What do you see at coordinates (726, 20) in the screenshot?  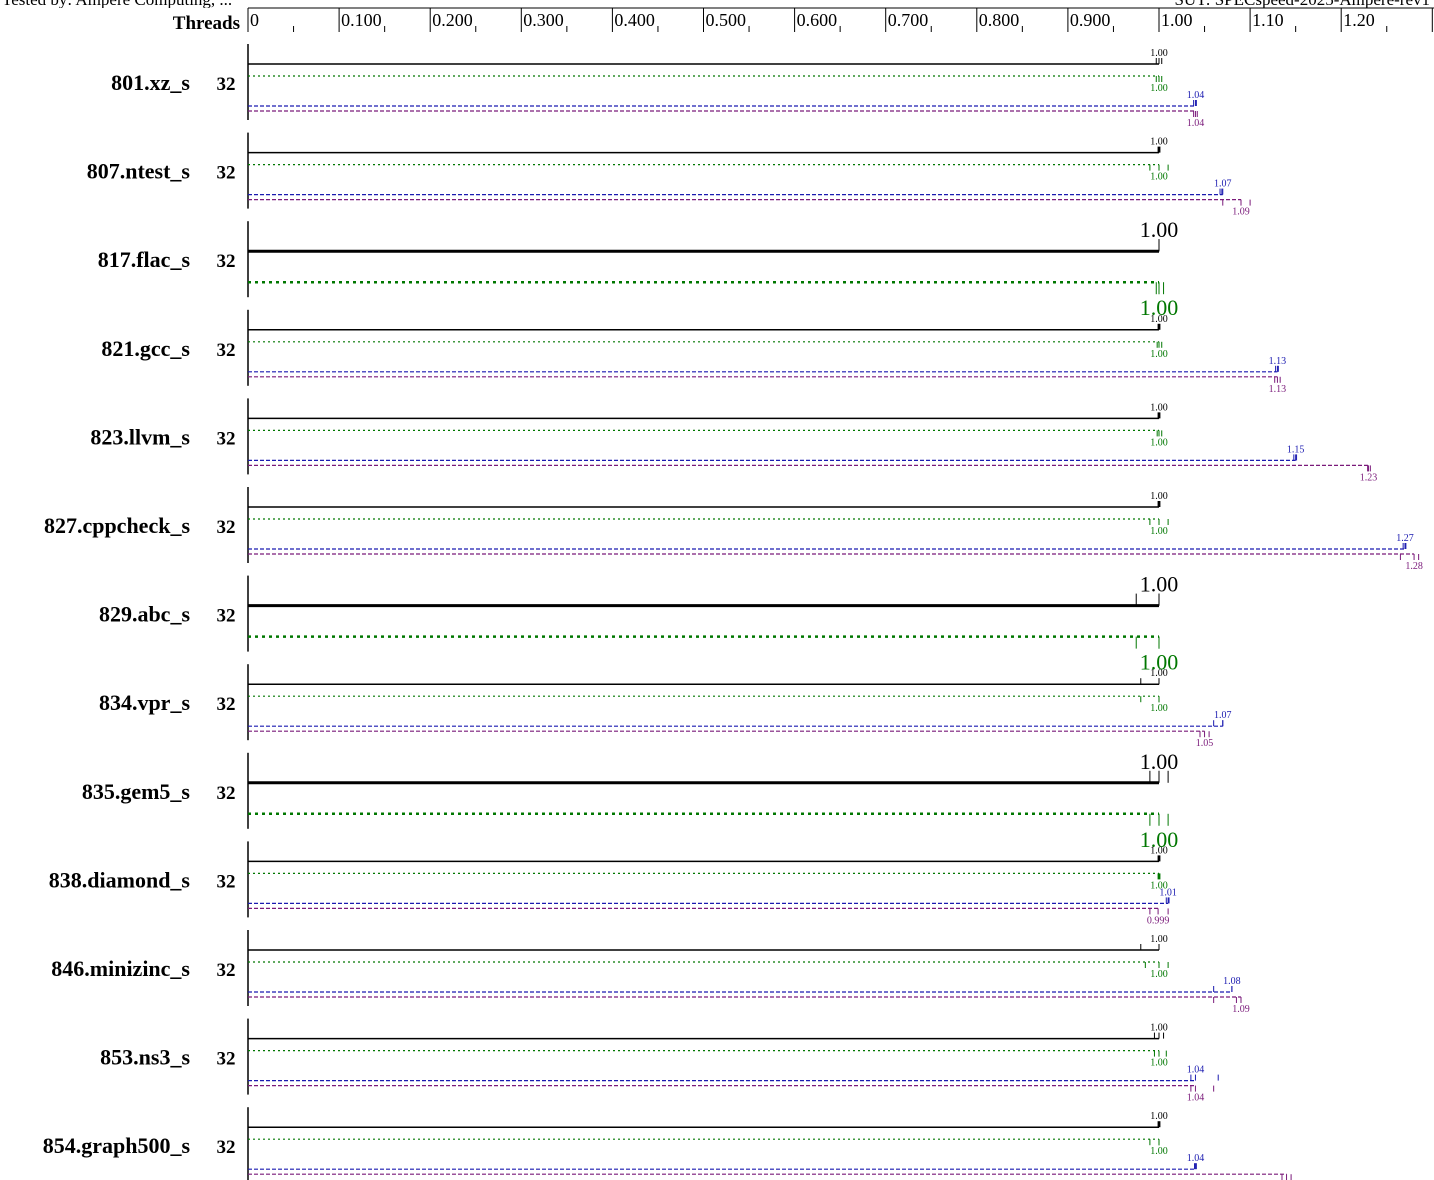 I see `x-tick-label: 0.500` at bounding box center [726, 20].